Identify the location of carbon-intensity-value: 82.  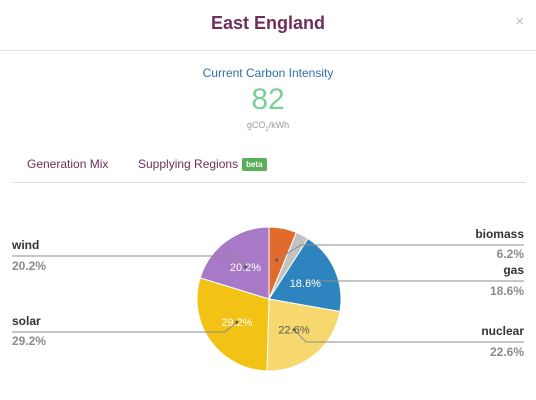
(268, 99).